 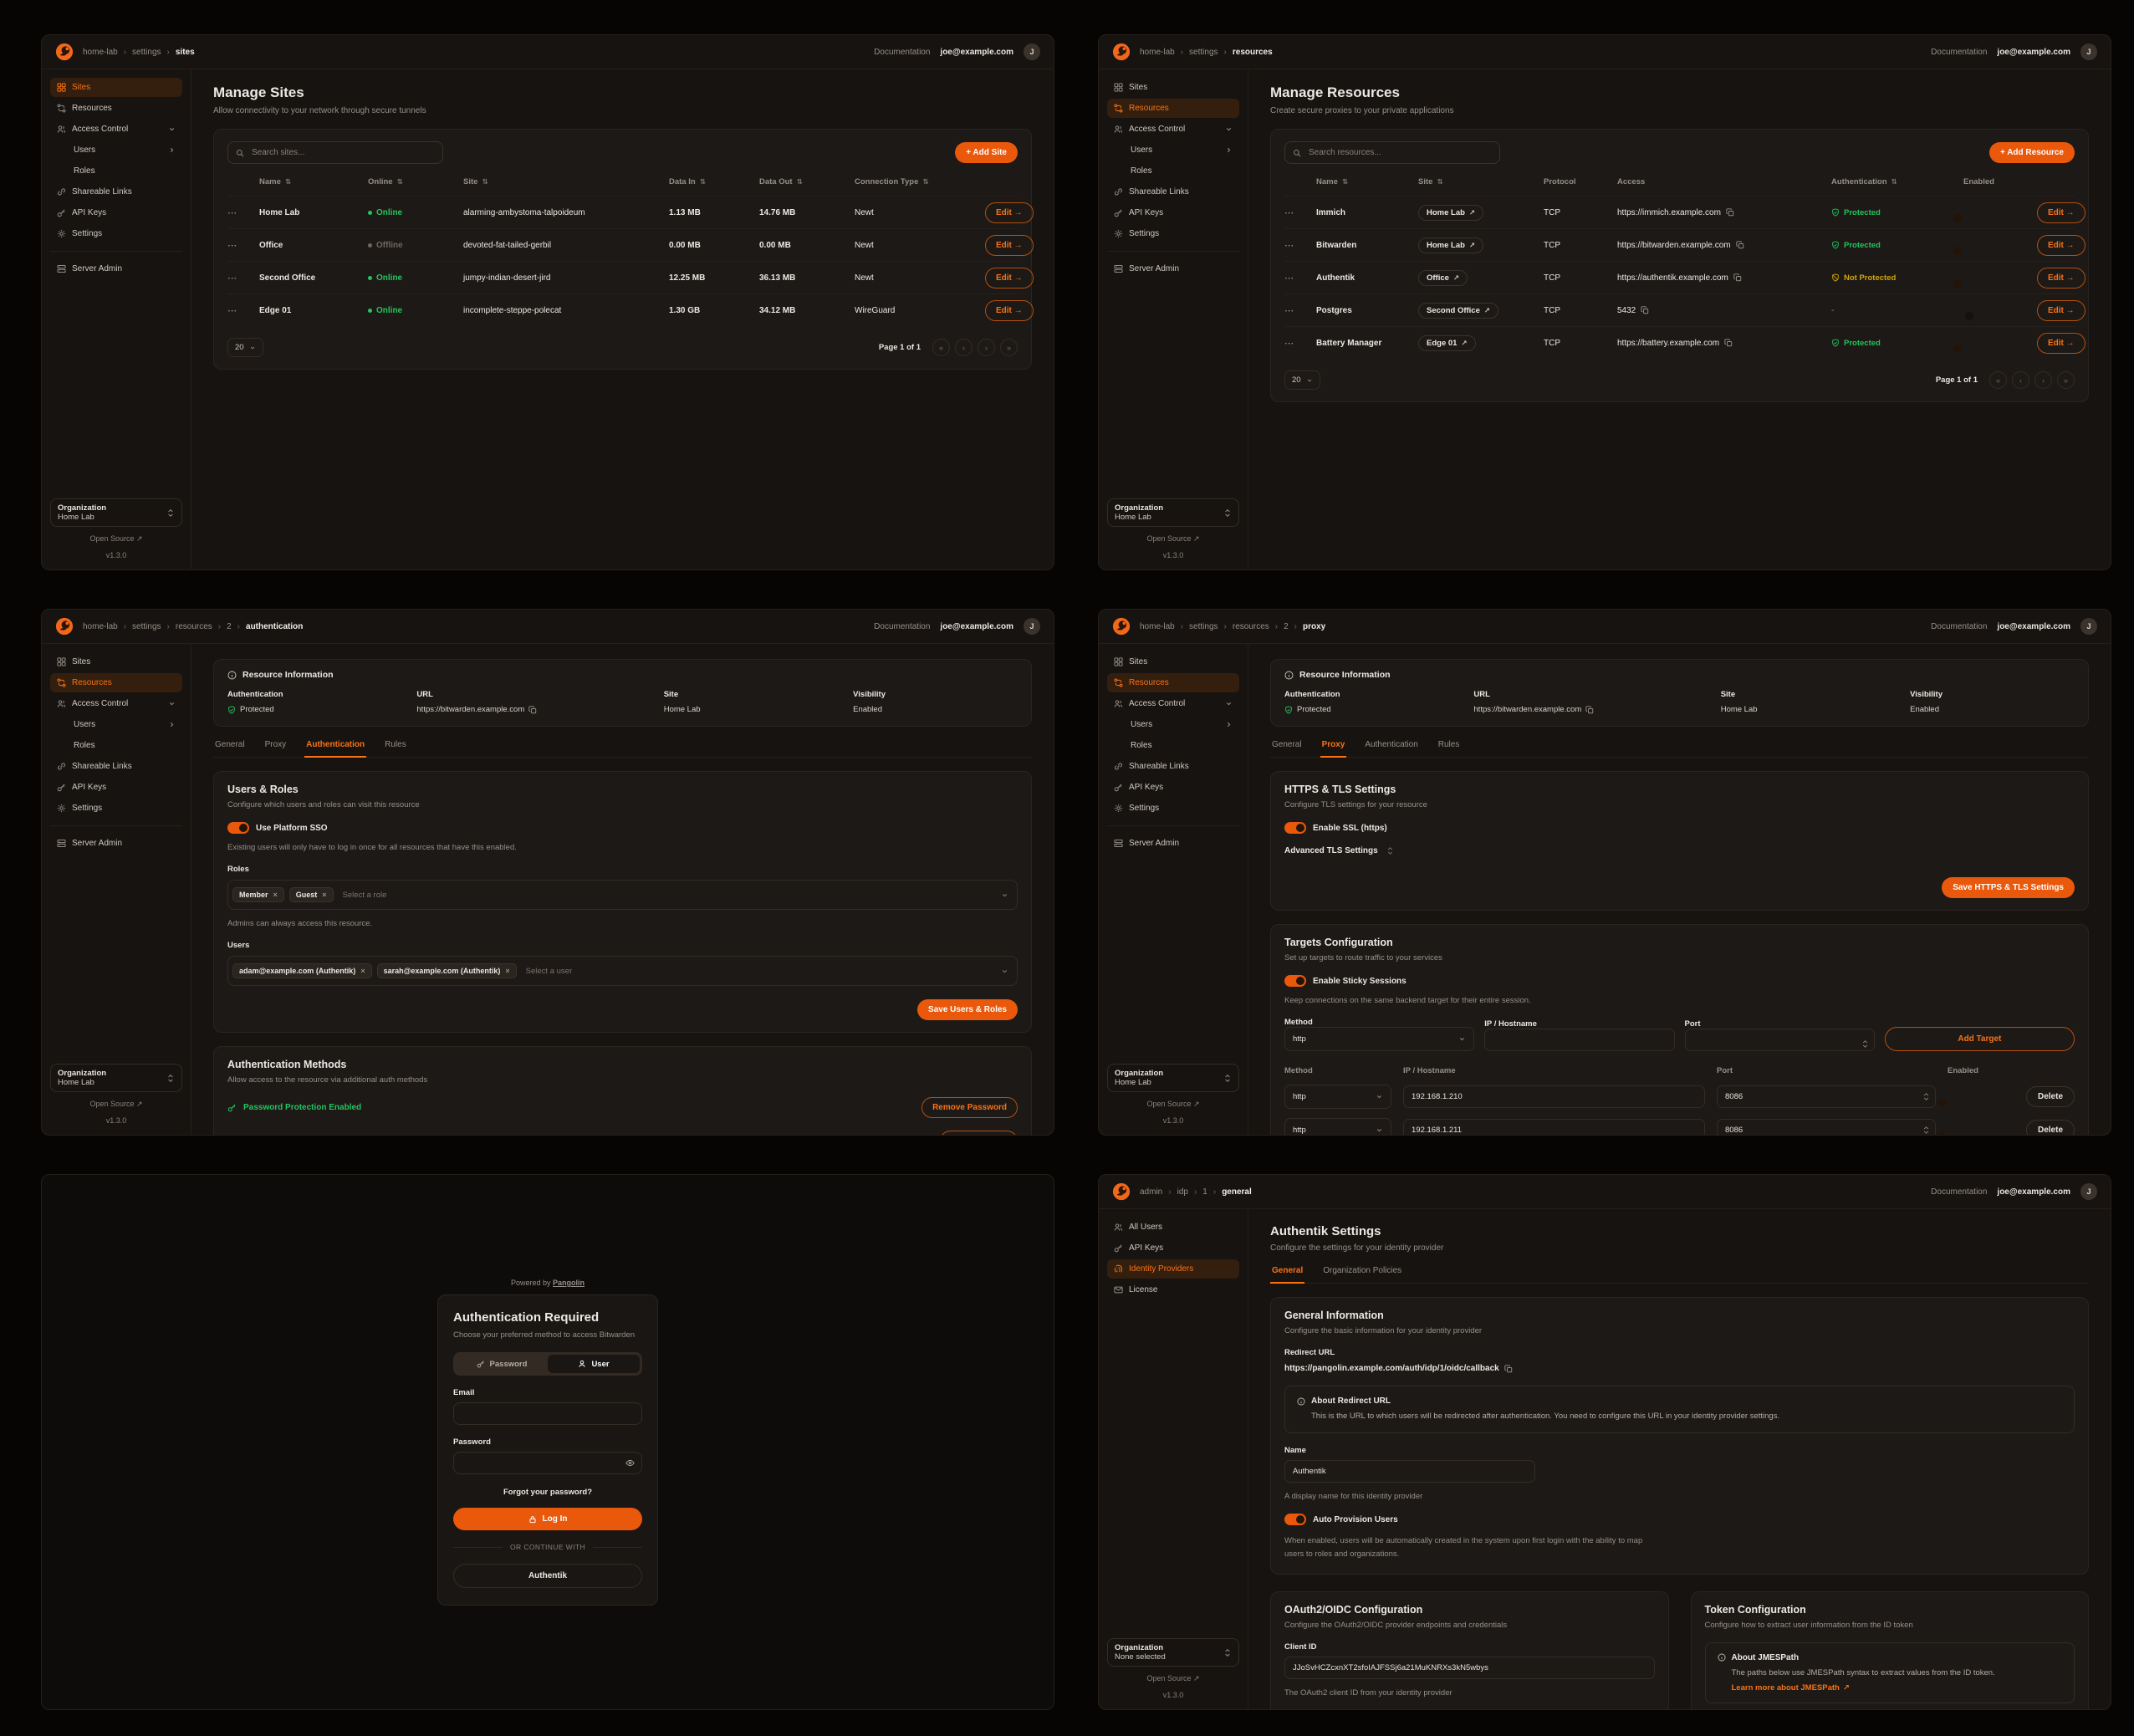 I want to click on tab-organization-policies: Organization Policies, so click(x=1362, y=1270).